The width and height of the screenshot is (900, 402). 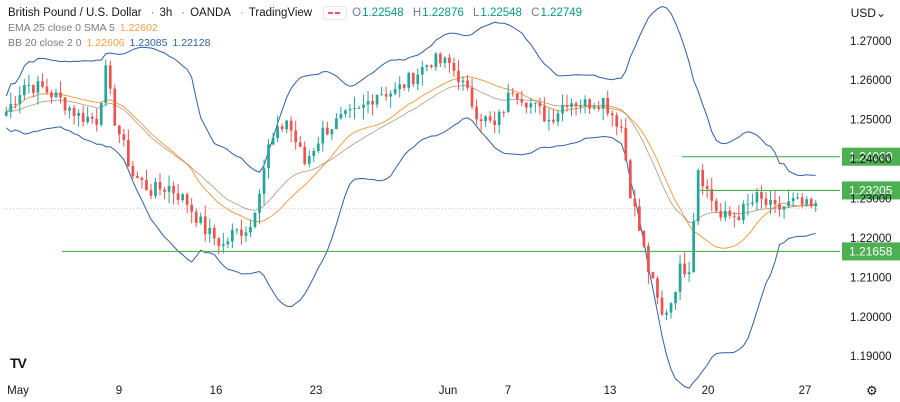 I want to click on chevron-down-icon: ⌄, so click(x=880, y=13).